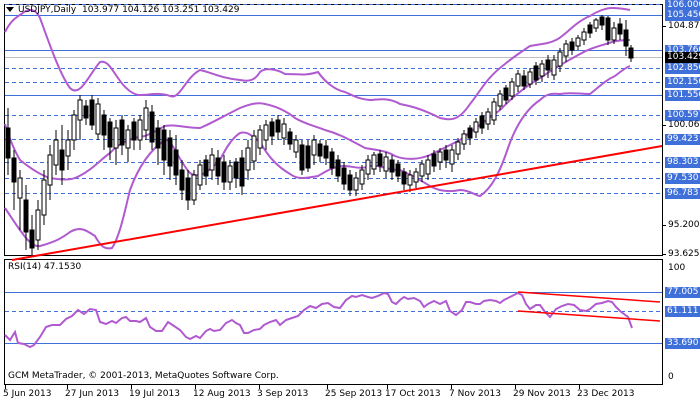 The height and width of the screenshot is (405, 700). Describe the element at coordinates (333, 318) in the screenshot. I see `rsi-level-lines` at that location.